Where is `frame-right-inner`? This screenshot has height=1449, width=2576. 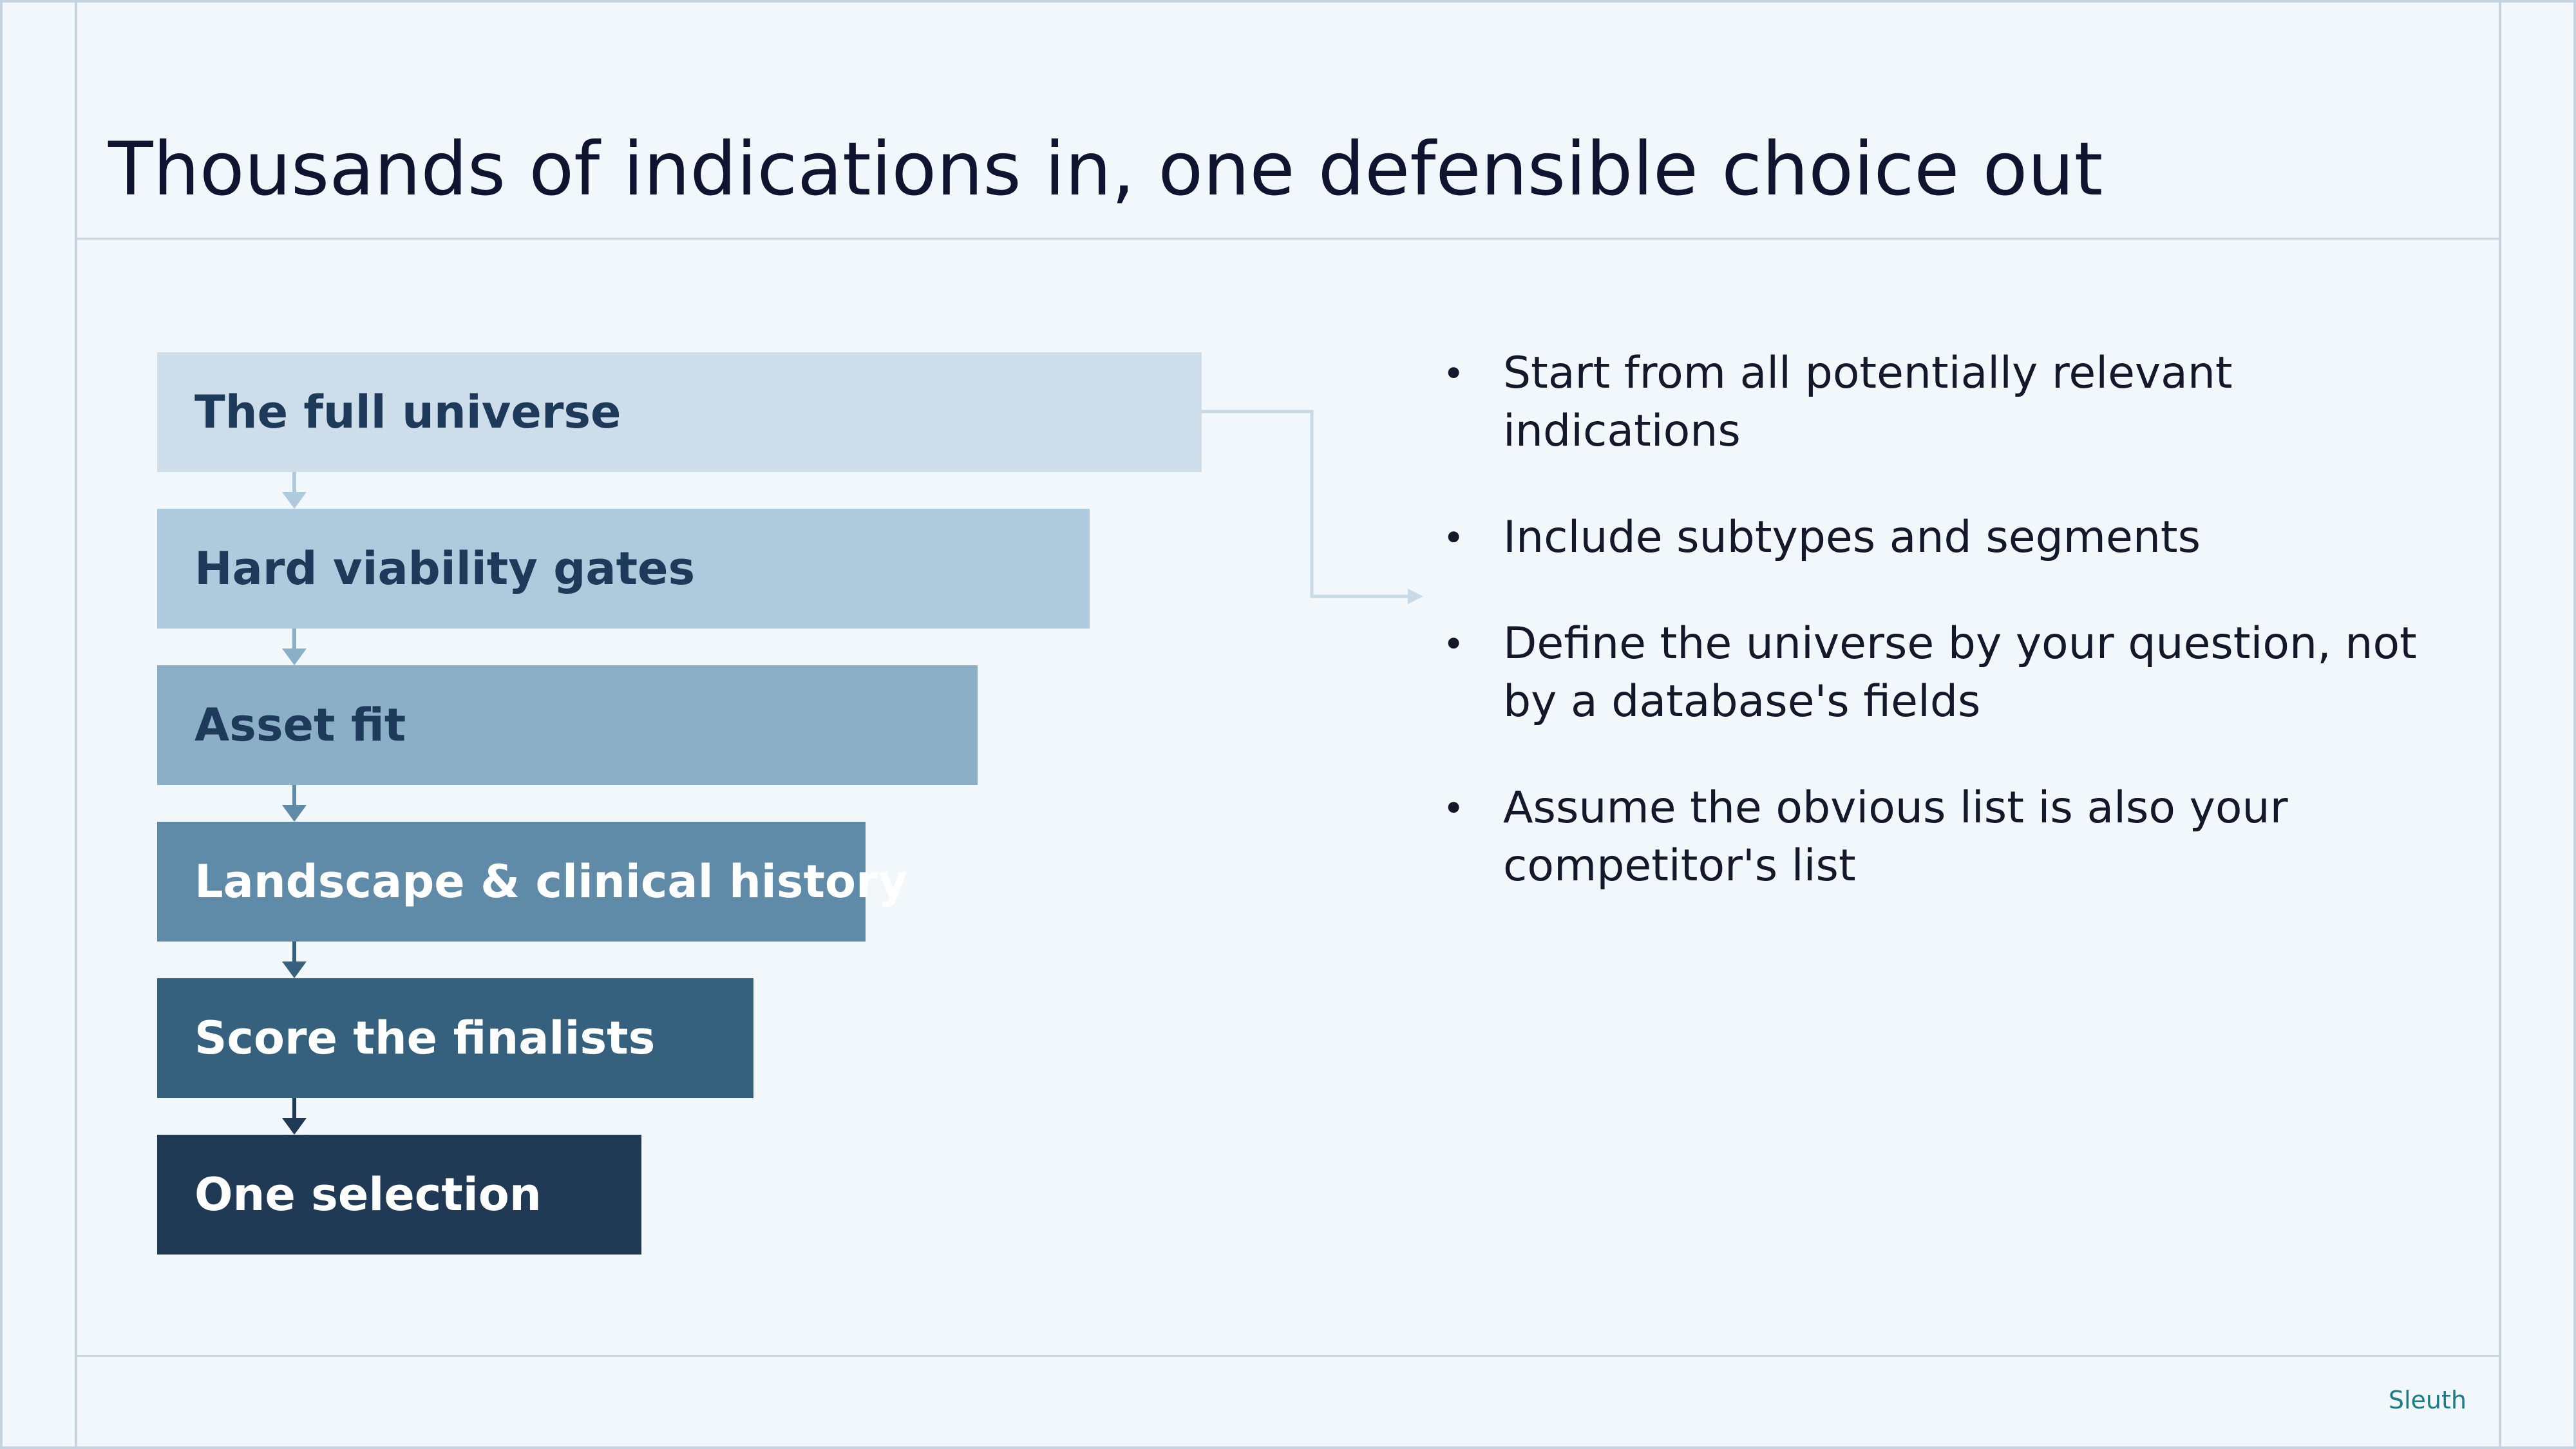 frame-right-inner is located at coordinates (2500, 724).